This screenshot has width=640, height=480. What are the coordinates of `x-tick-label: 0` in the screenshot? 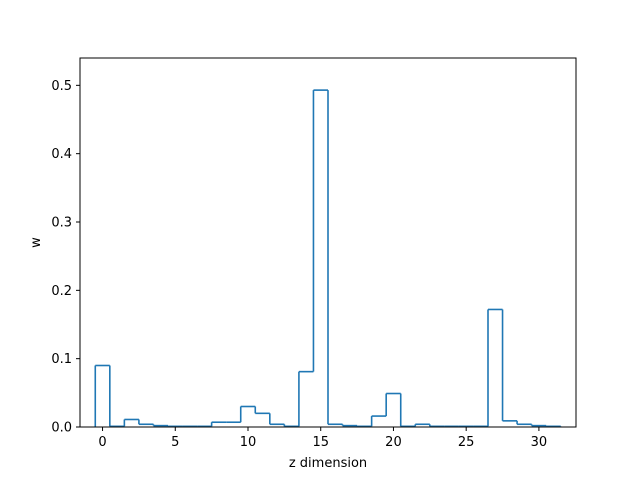 It's located at (102, 442).